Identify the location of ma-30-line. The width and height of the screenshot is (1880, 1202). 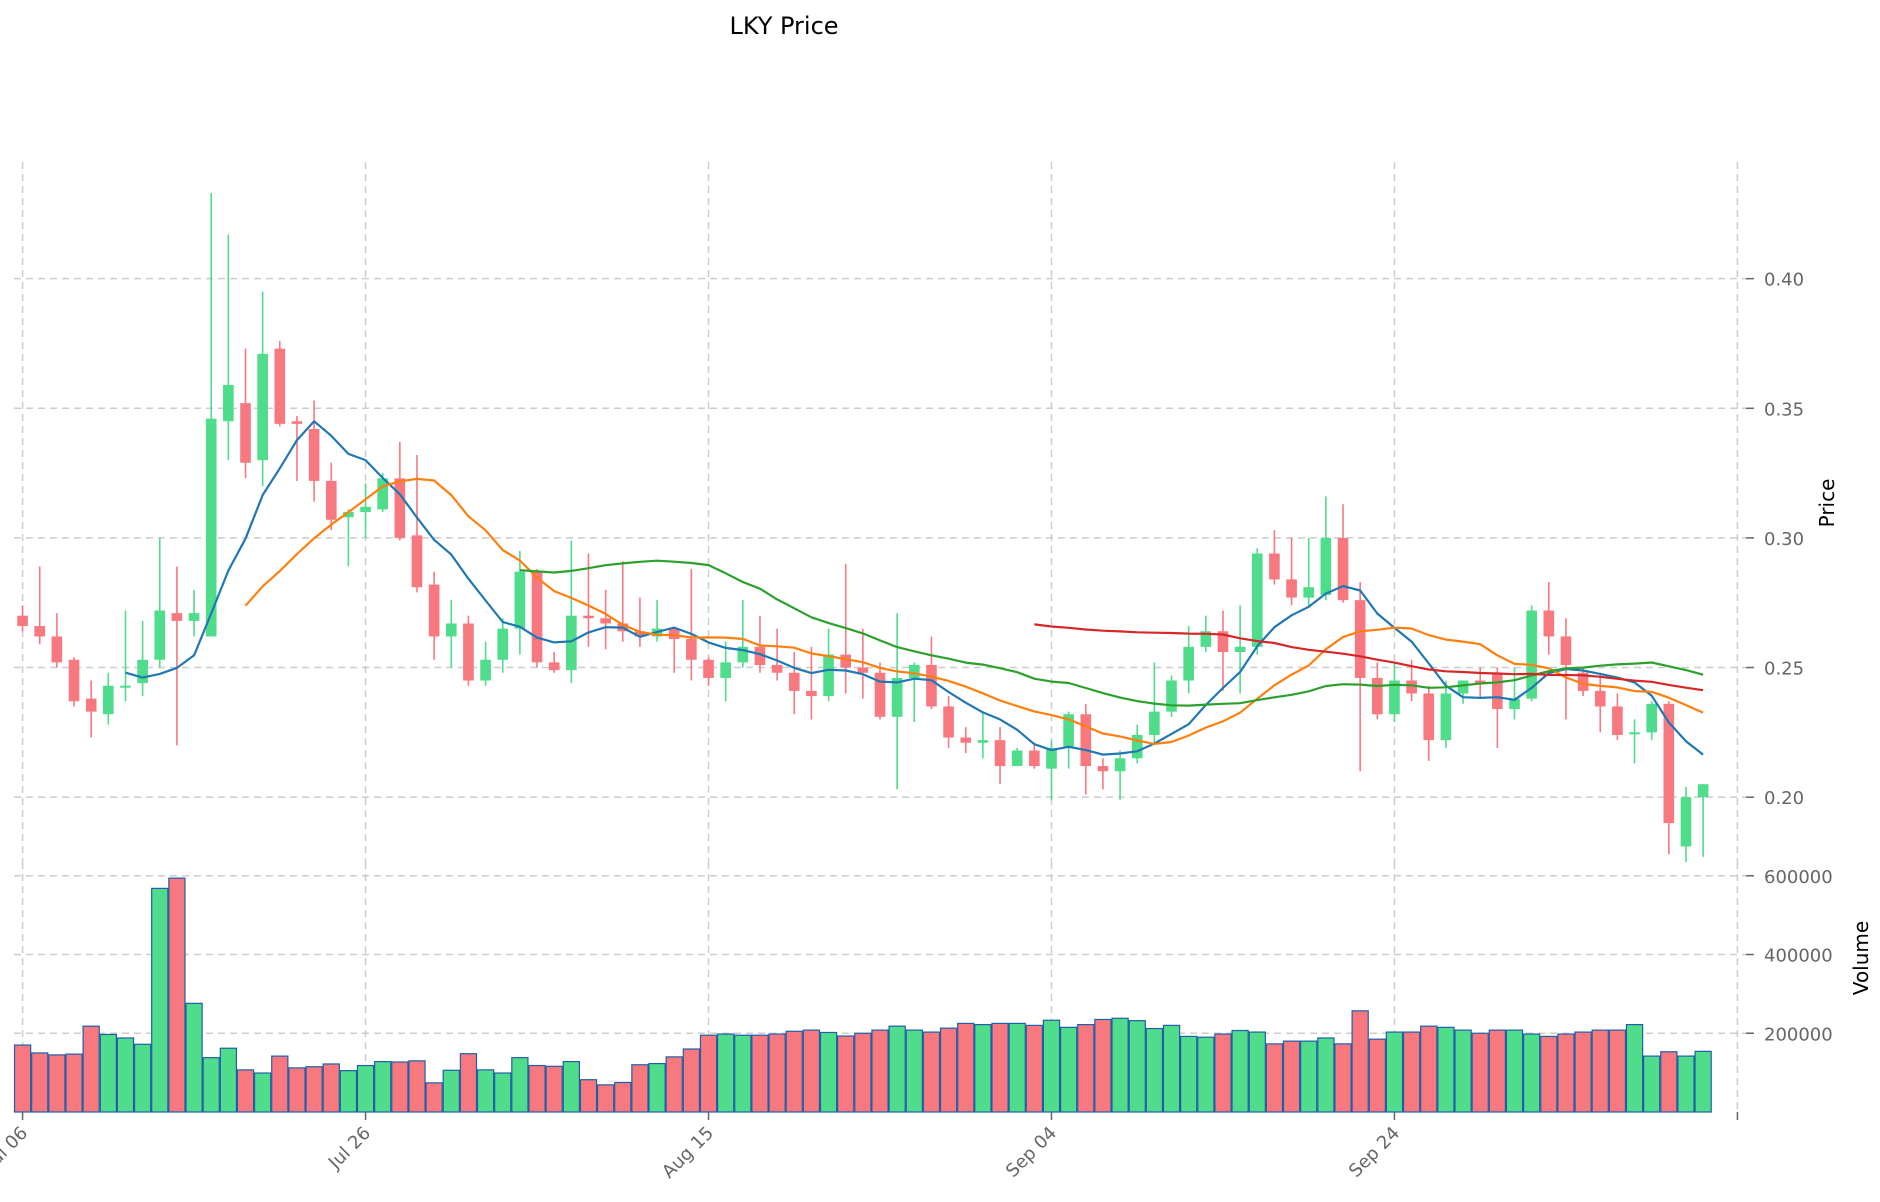
(1111, 633).